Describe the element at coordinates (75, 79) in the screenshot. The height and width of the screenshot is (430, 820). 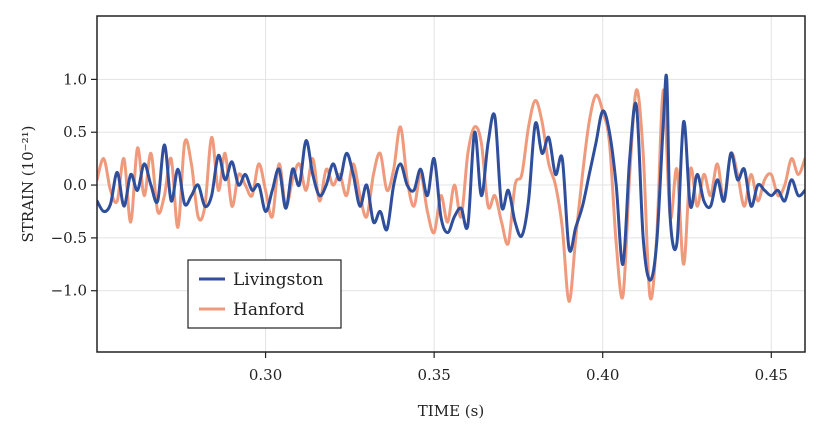
I see `y-tick-label: 1.0` at that location.